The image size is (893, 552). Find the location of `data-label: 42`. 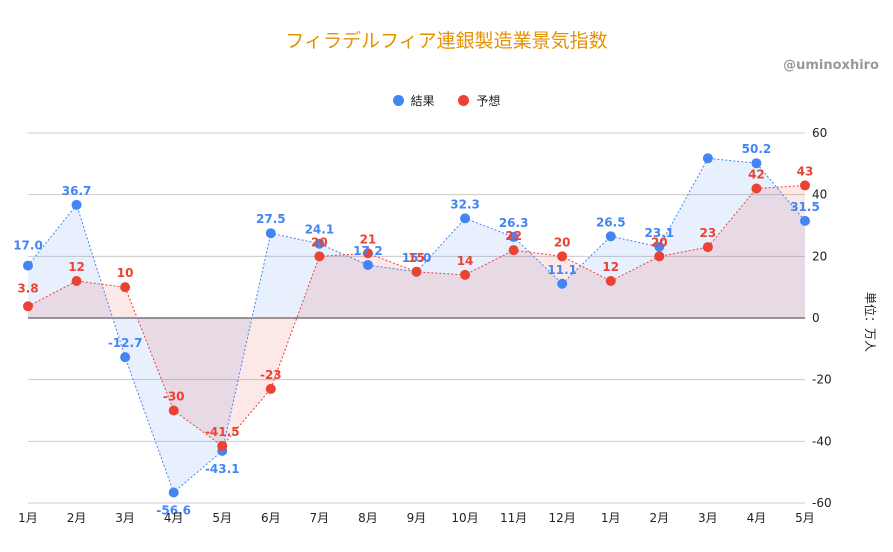

data-label: 42 is located at coordinates (756, 175).